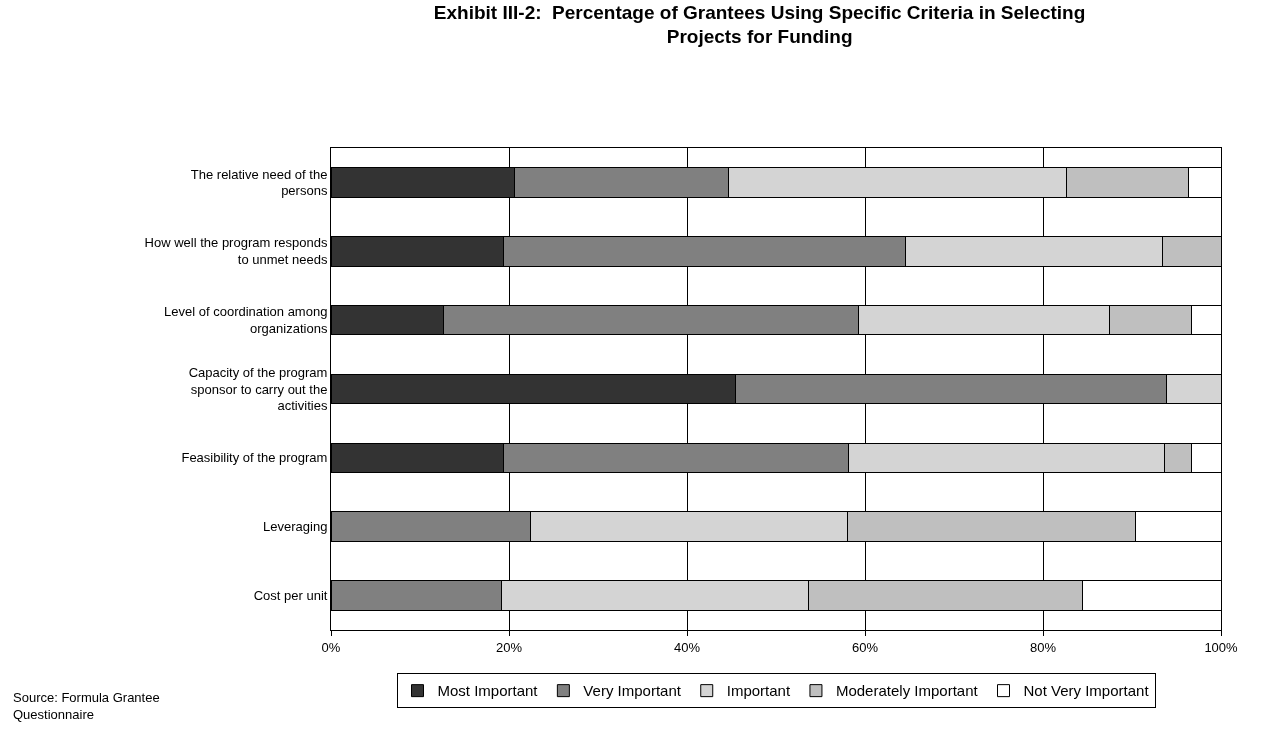 Image resolution: width=1266 pixels, height=745 pixels. Describe the element at coordinates (1086, 691) in the screenshot. I see `legend-label: Not Very Important` at that location.